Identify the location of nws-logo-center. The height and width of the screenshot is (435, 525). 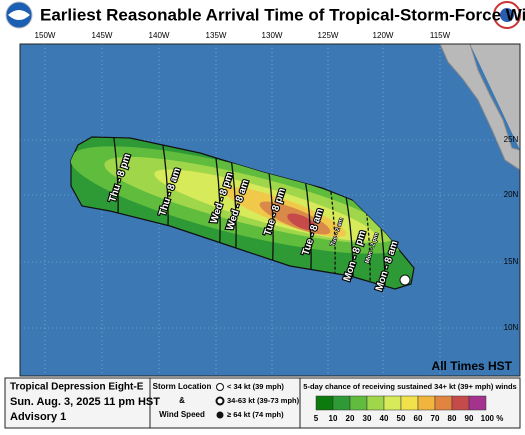
(507, 15).